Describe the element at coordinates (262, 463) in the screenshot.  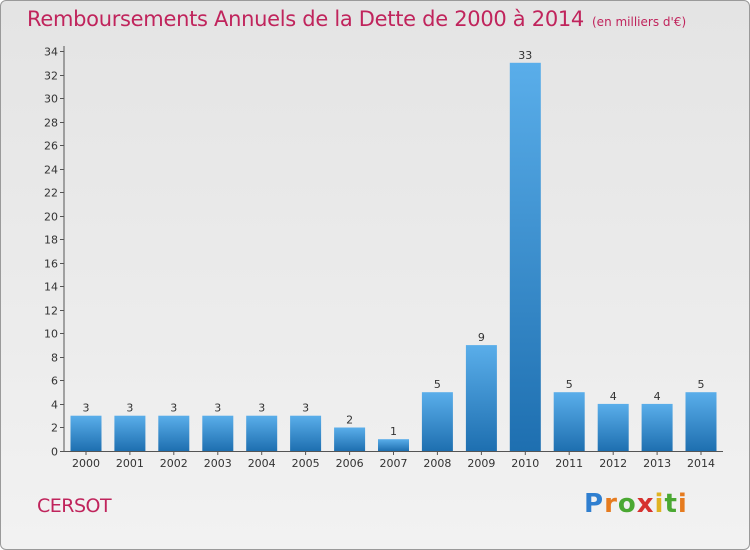
I see `x-tick-label: 2004` at that location.